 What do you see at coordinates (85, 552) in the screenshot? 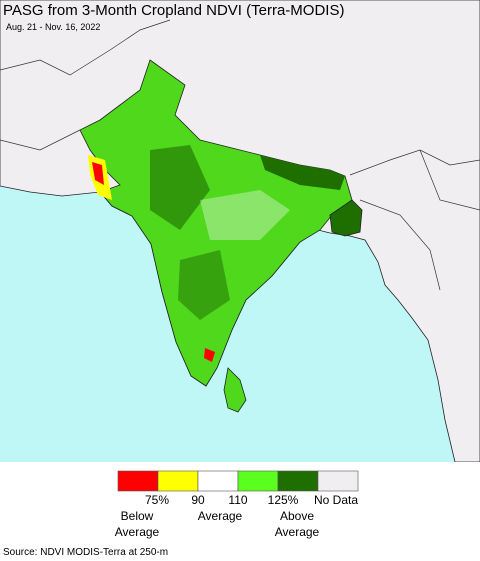
I see `source: Source: NDVI MODIS-Terra at 250-m` at bounding box center [85, 552].